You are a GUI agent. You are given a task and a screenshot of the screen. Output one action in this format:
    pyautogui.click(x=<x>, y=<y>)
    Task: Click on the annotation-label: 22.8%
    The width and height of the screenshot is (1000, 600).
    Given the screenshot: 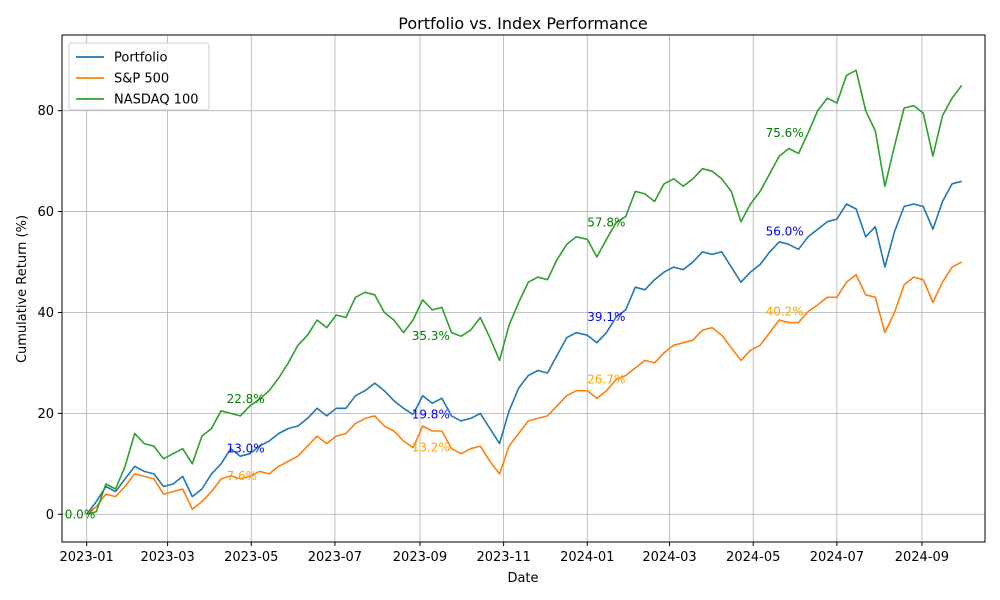 What is the action you would take?
    pyautogui.click(x=246, y=399)
    